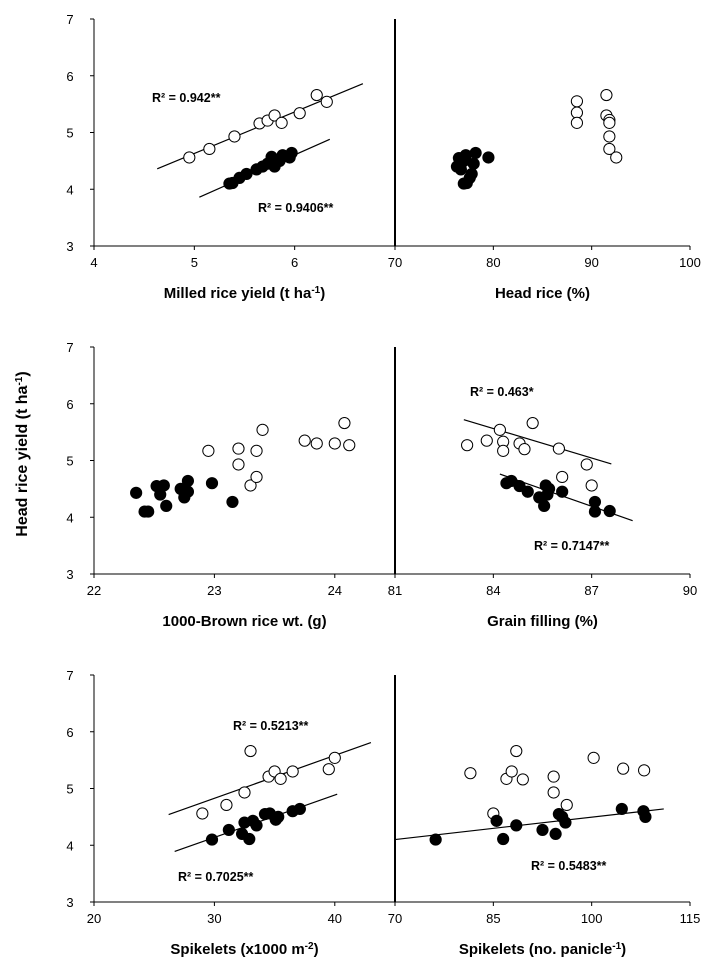  What do you see at coordinates (502, 392) in the screenshot?
I see `r2-label: R² = 0.463*` at bounding box center [502, 392].